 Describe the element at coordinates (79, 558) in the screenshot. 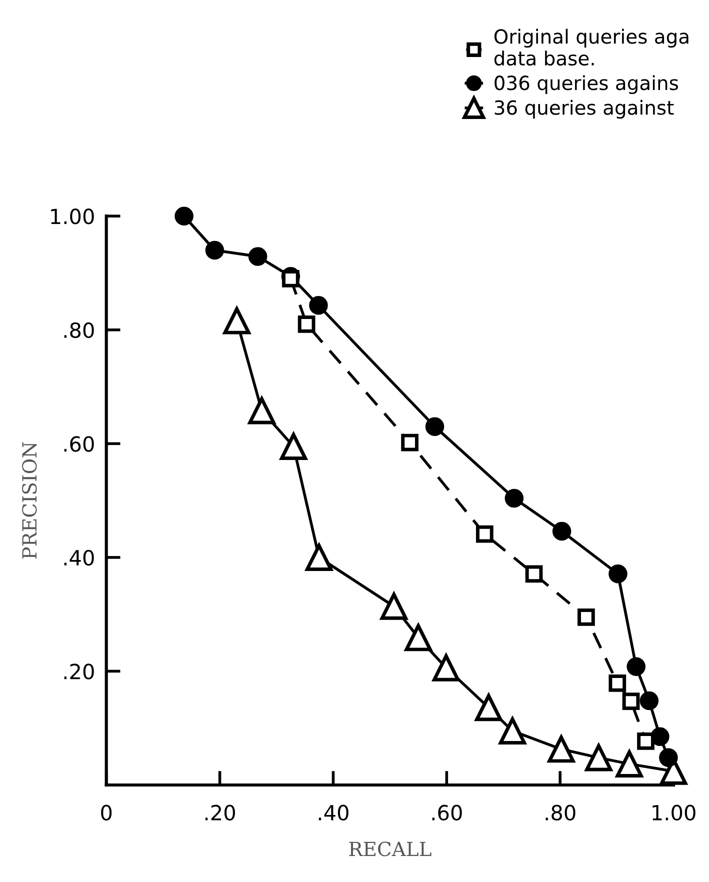

I see `y-tick-label: .40` at that location.